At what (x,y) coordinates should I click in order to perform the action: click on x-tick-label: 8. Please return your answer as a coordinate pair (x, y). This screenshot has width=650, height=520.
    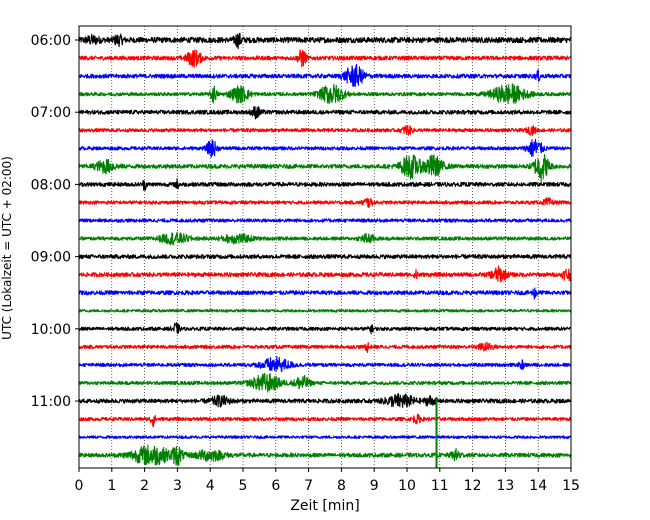
    Looking at the image, I should click on (341, 486).